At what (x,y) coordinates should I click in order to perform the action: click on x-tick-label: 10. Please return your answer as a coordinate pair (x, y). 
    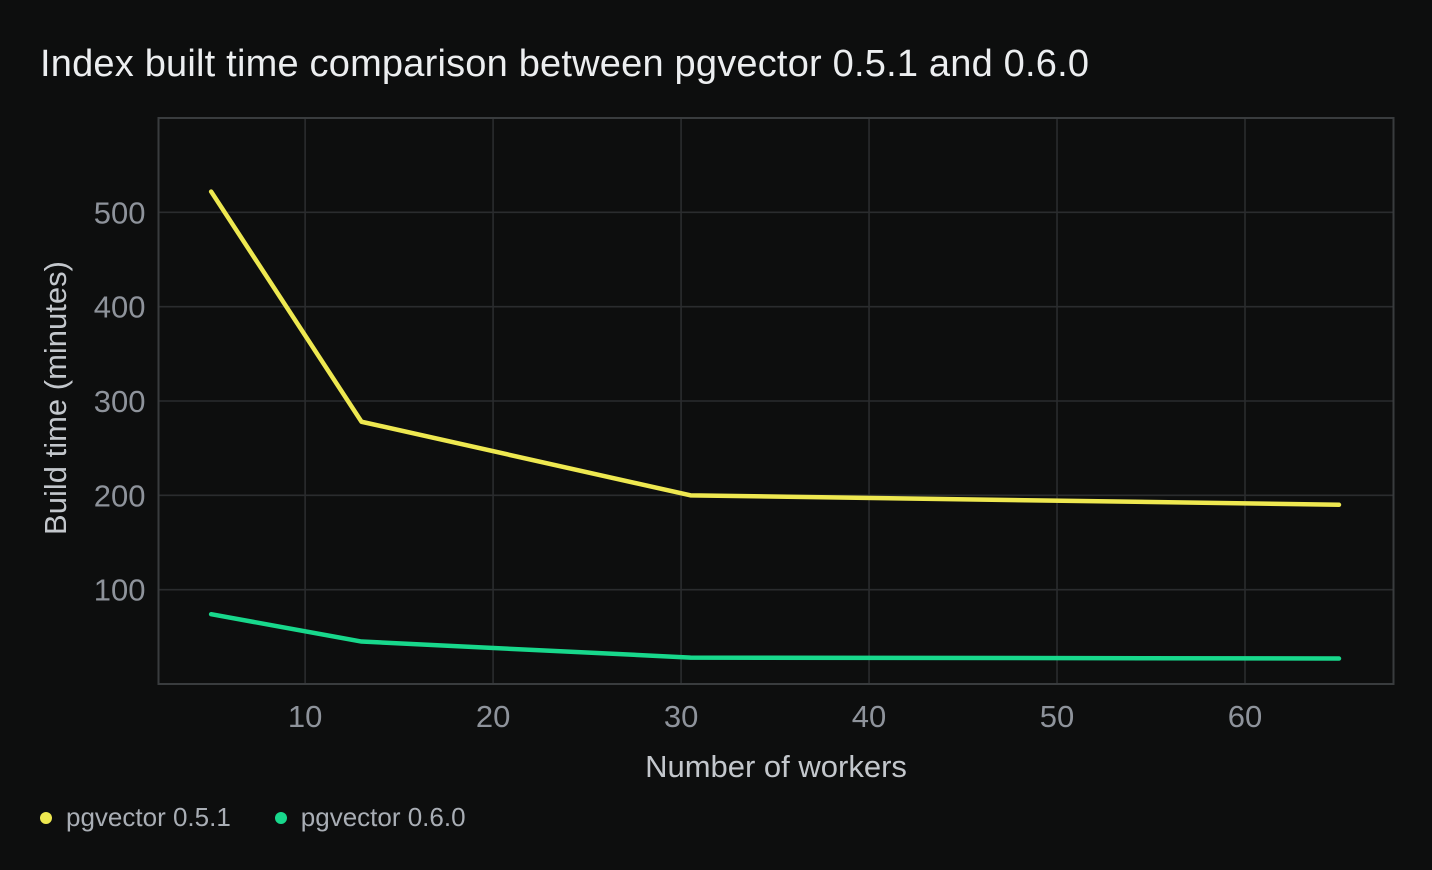
    Looking at the image, I should click on (305, 716).